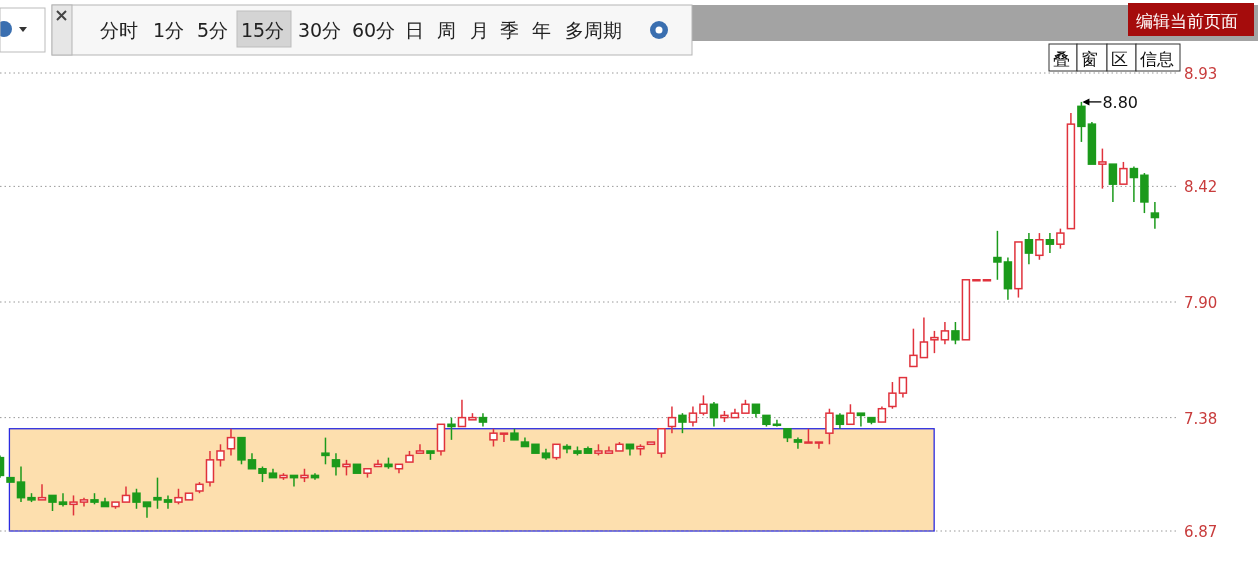 Image resolution: width=1258 pixels, height=584 pixels. Describe the element at coordinates (374, 30) in the screenshot. I see `text: 60分` at that location.